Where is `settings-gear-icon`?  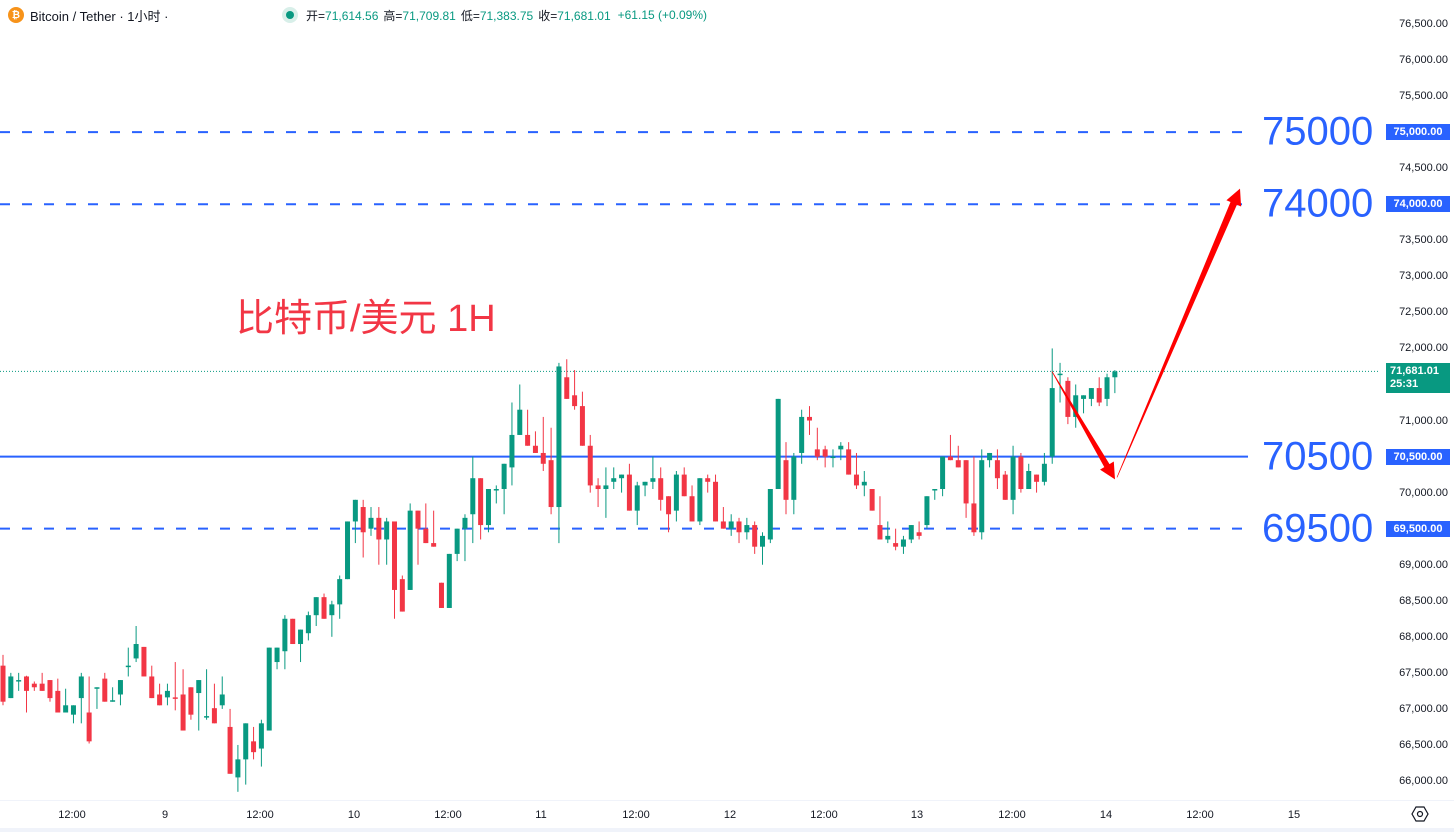
settings-gear-icon is located at coordinates (1420, 814).